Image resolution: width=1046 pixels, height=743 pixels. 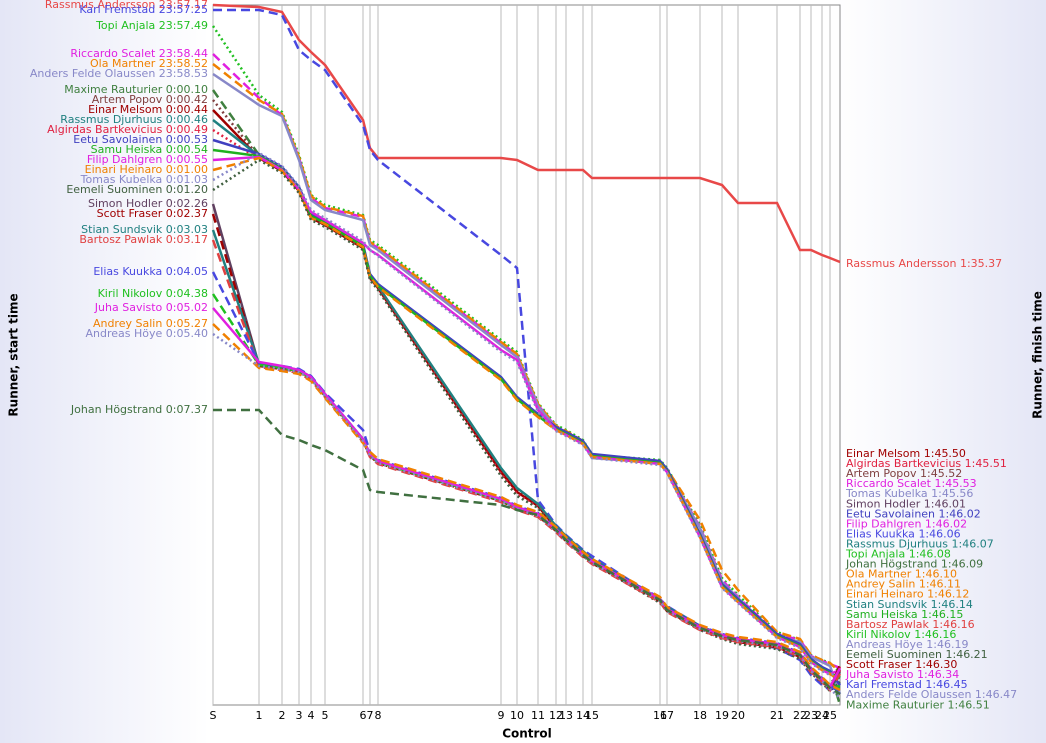 What do you see at coordinates (311, 715) in the screenshot?
I see `x-tick-label: 4` at bounding box center [311, 715].